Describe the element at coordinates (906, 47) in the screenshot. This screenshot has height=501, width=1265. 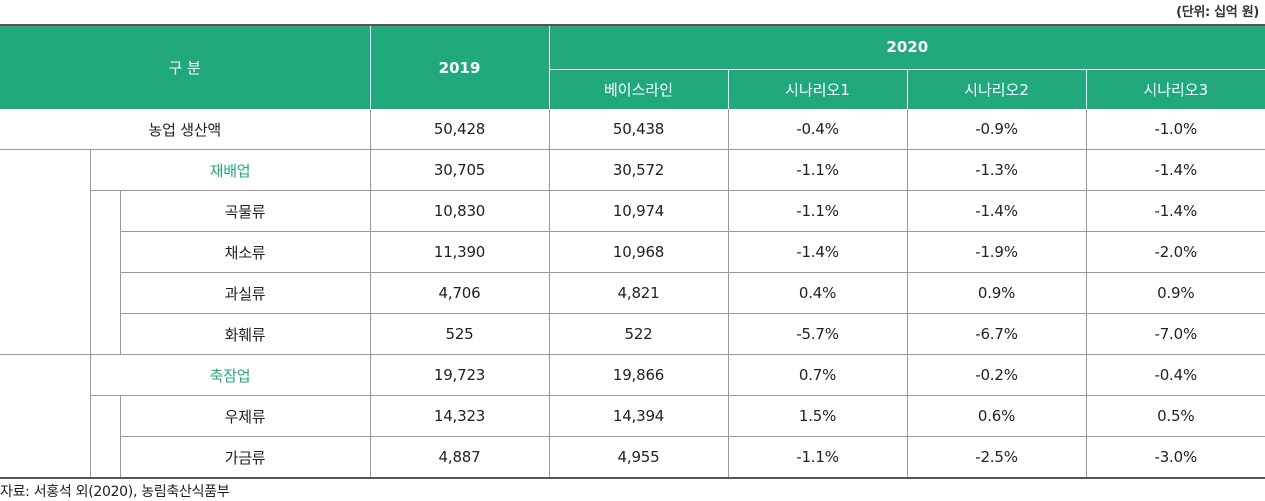
I see `header-2020: 2020` at that location.